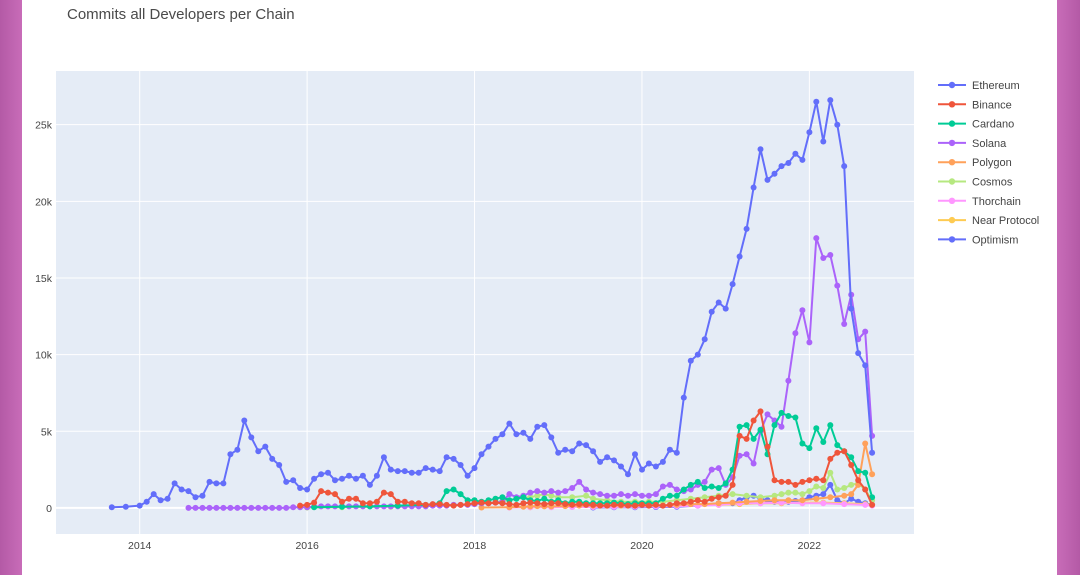  Describe the element at coordinates (976, 125) in the screenshot. I see `legend-item-cardano: Cardano` at that location.